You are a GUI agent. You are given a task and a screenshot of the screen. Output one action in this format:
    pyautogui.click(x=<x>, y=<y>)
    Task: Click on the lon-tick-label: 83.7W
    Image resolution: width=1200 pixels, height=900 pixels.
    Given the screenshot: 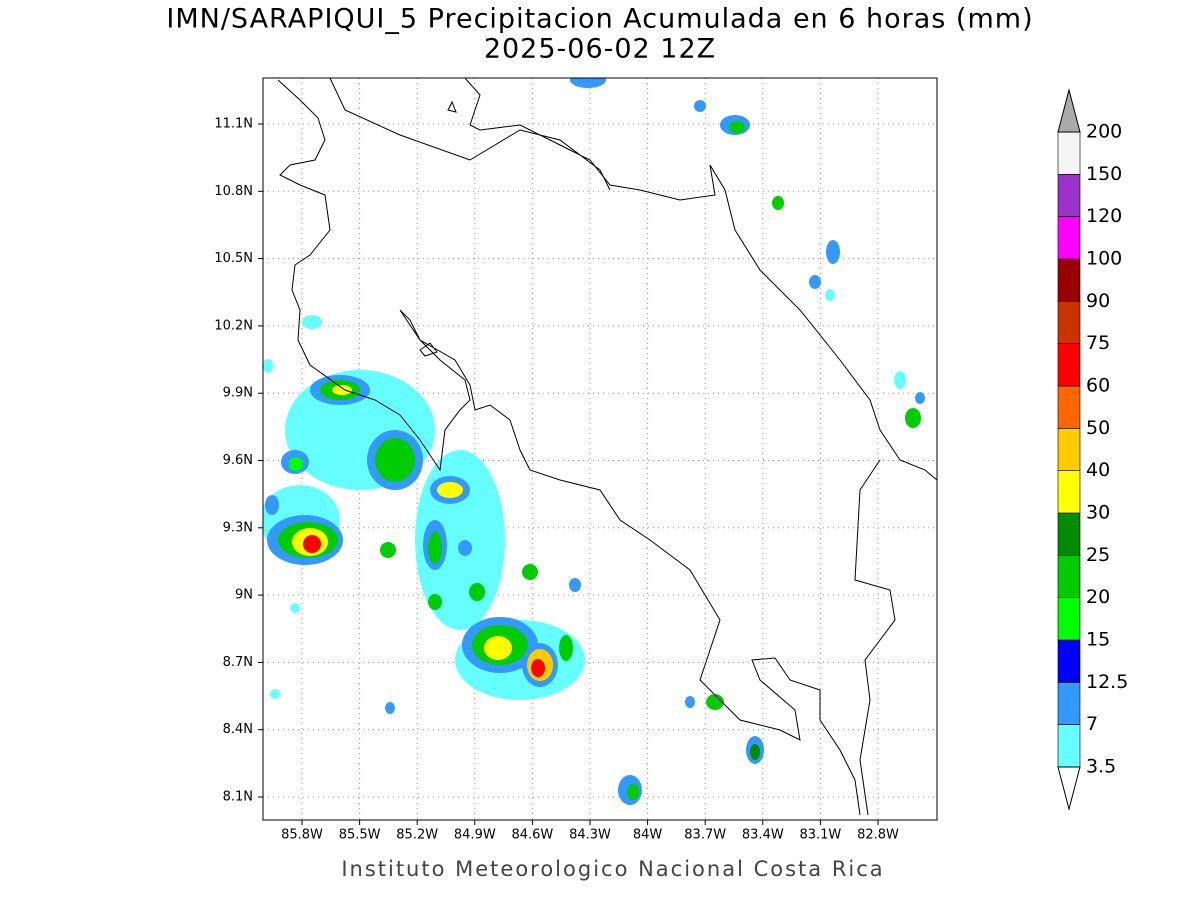 What is the action you would take?
    pyautogui.click(x=705, y=835)
    